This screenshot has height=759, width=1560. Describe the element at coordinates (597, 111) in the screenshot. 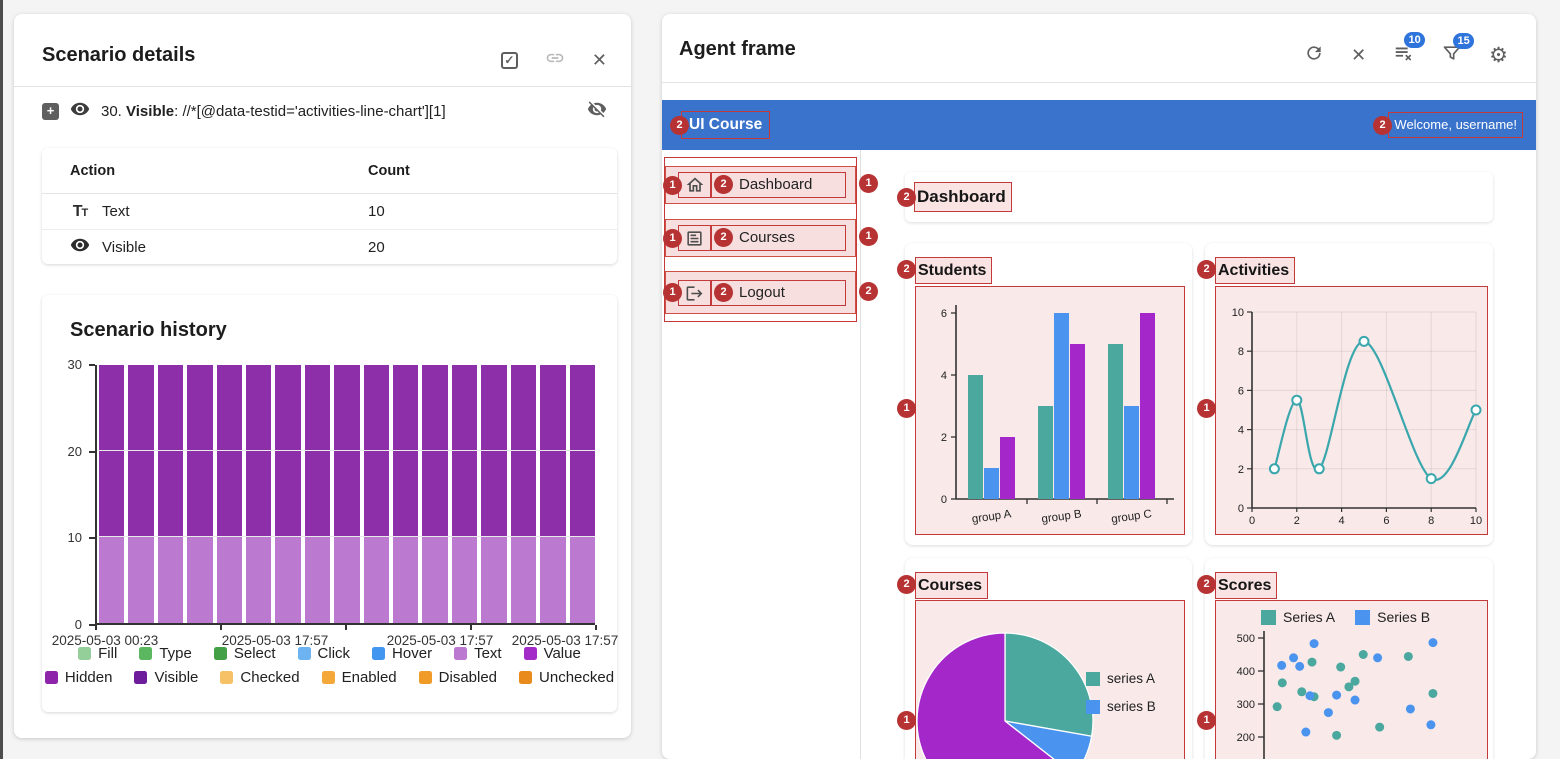

I see `visibility-off-icon` at that location.